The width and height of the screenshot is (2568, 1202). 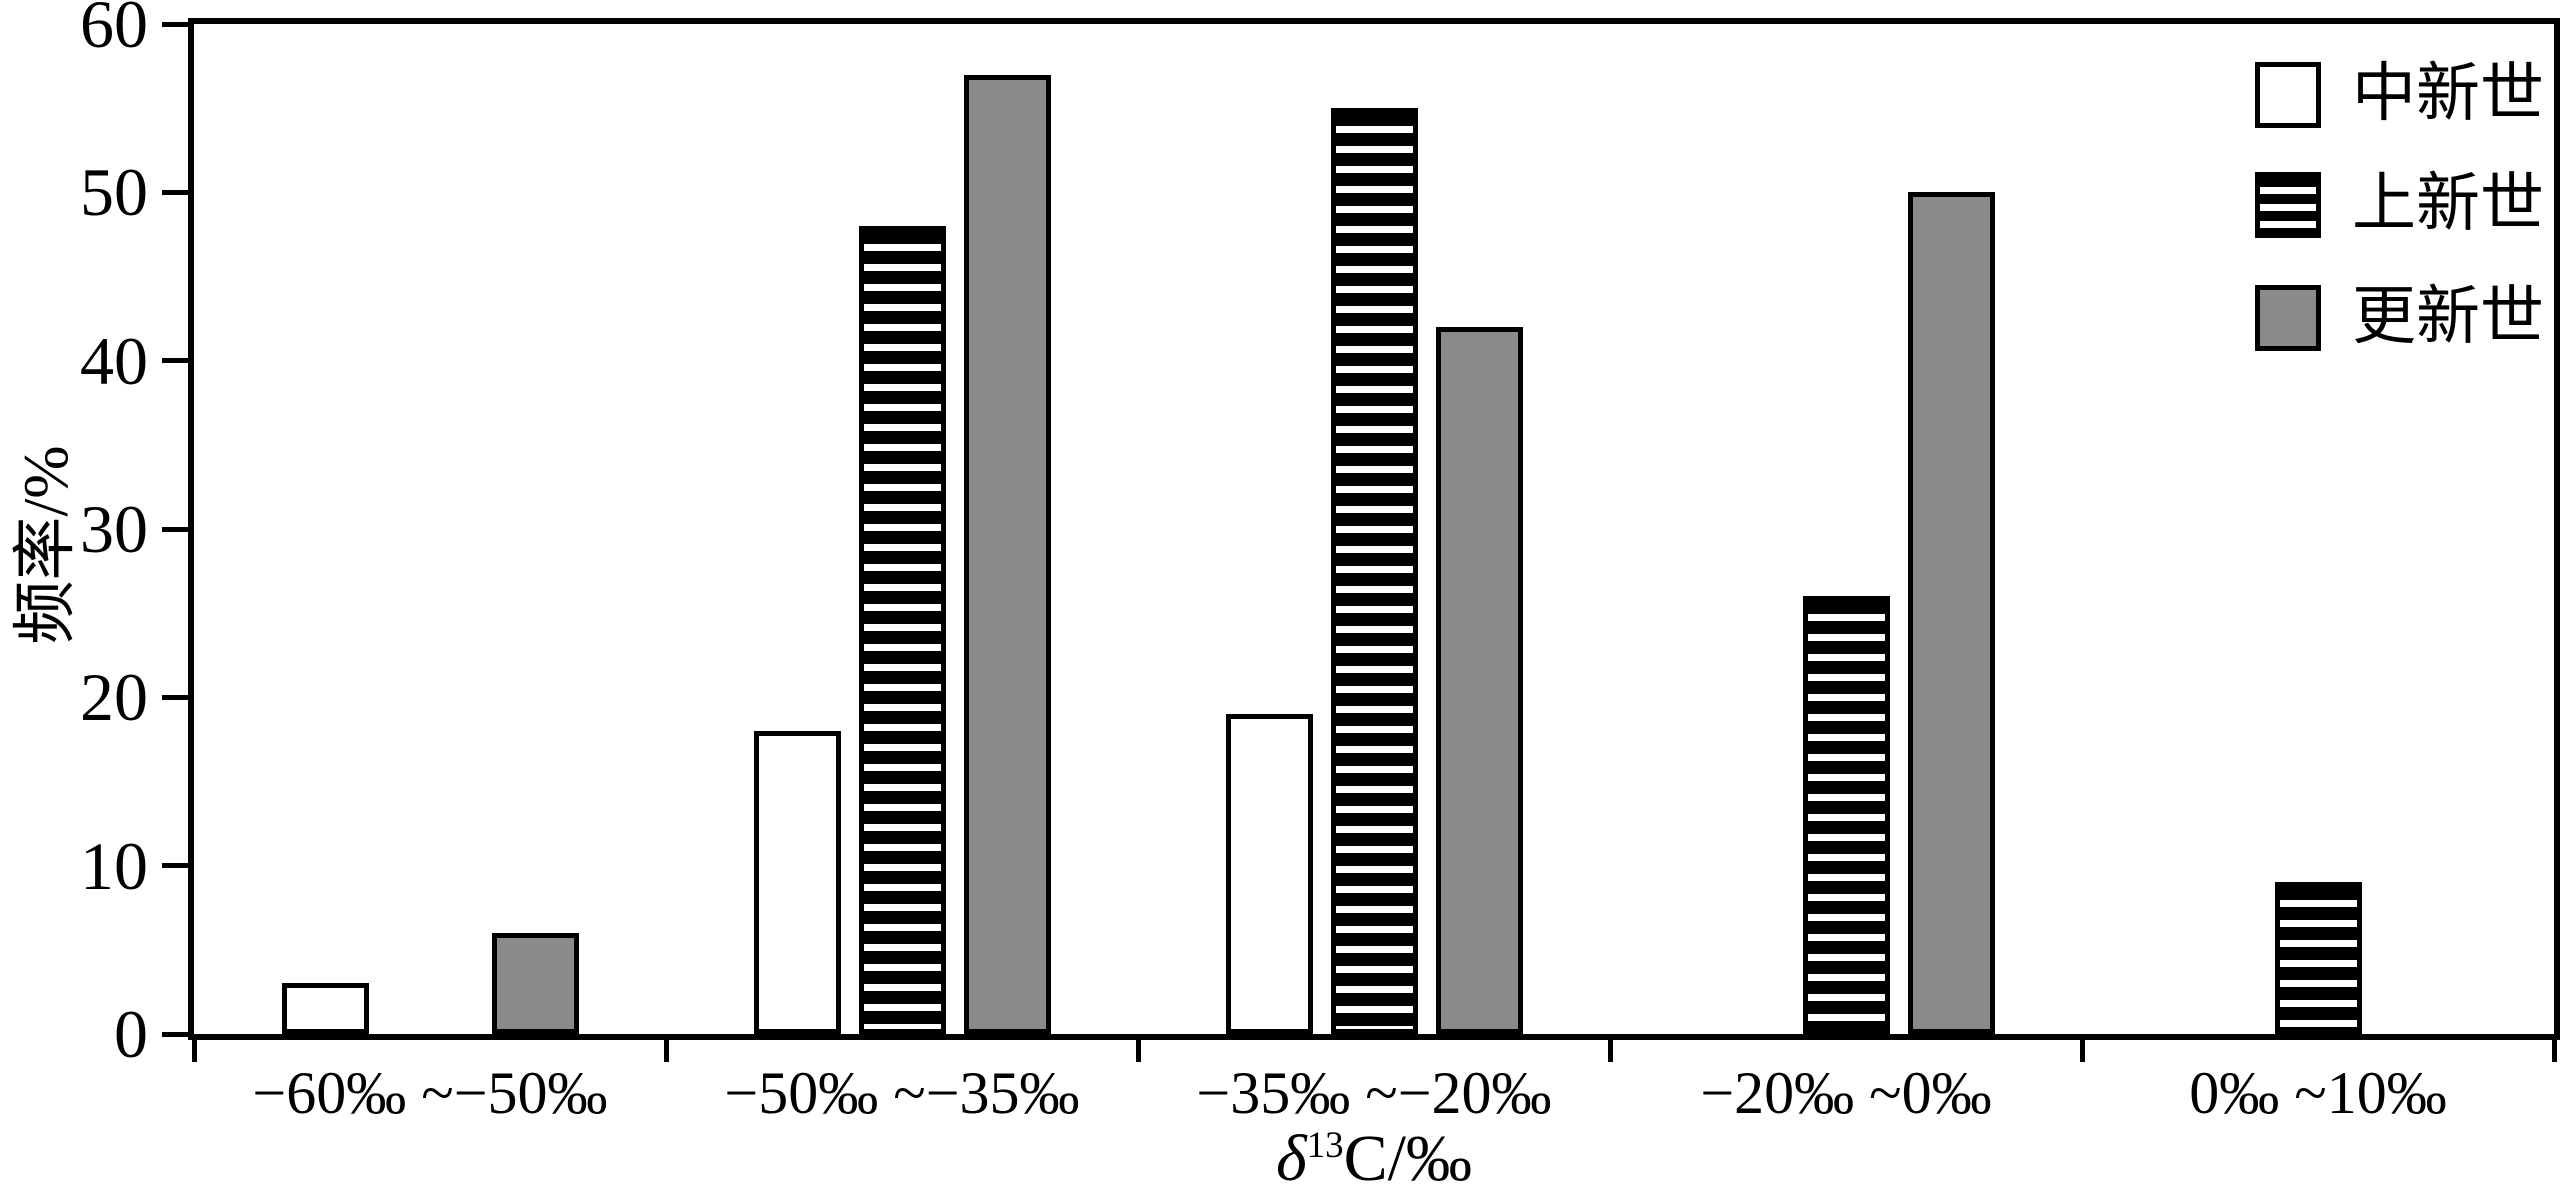 What do you see at coordinates (1007, 554) in the screenshot?
I see `bar-gray-group2` at bounding box center [1007, 554].